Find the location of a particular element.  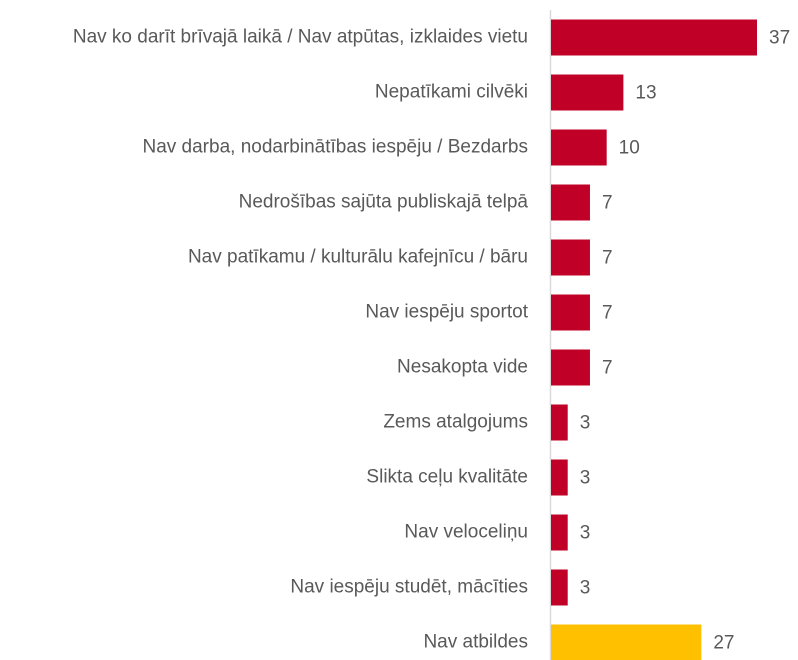

category-label: Nav veloceliņu is located at coordinates (466, 532).